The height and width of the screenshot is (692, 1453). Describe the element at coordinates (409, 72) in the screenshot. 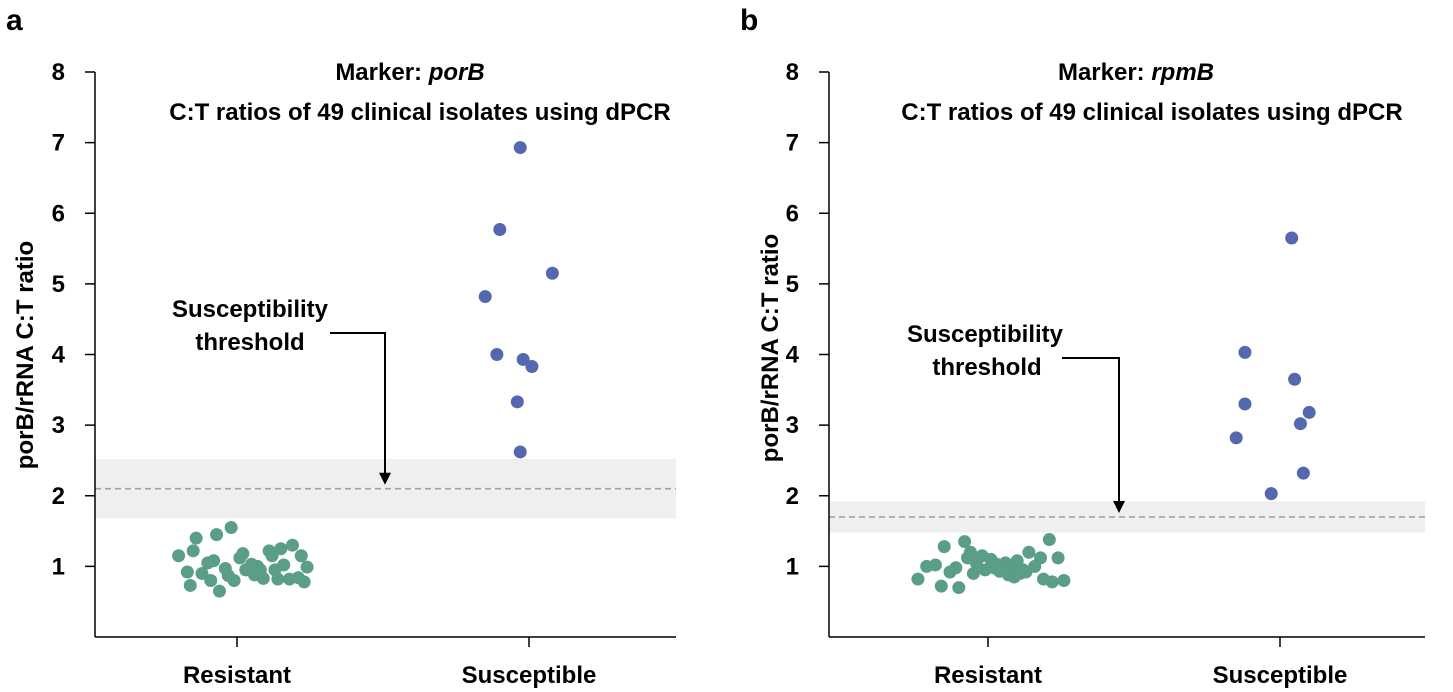

I see `chart-title-line1: Marker: porB` at that location.